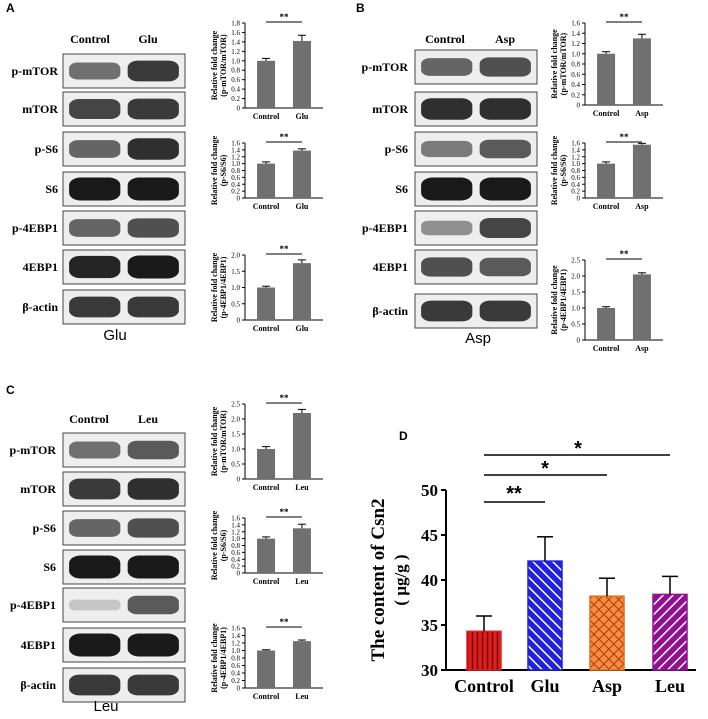 The image size is (708, 719). Describe the element at coordinates (403, 436) in the screenshot. I see `panel-letter-d: D` at that location.